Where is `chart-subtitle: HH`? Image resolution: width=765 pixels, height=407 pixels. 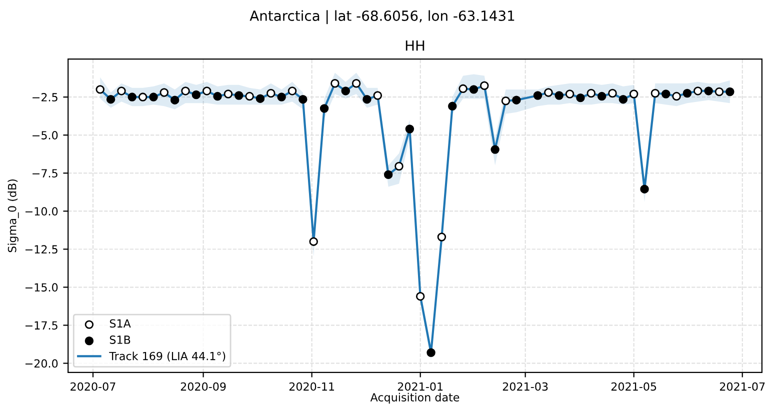
chart-subtitle: HH is located at coordinates (415, 45).